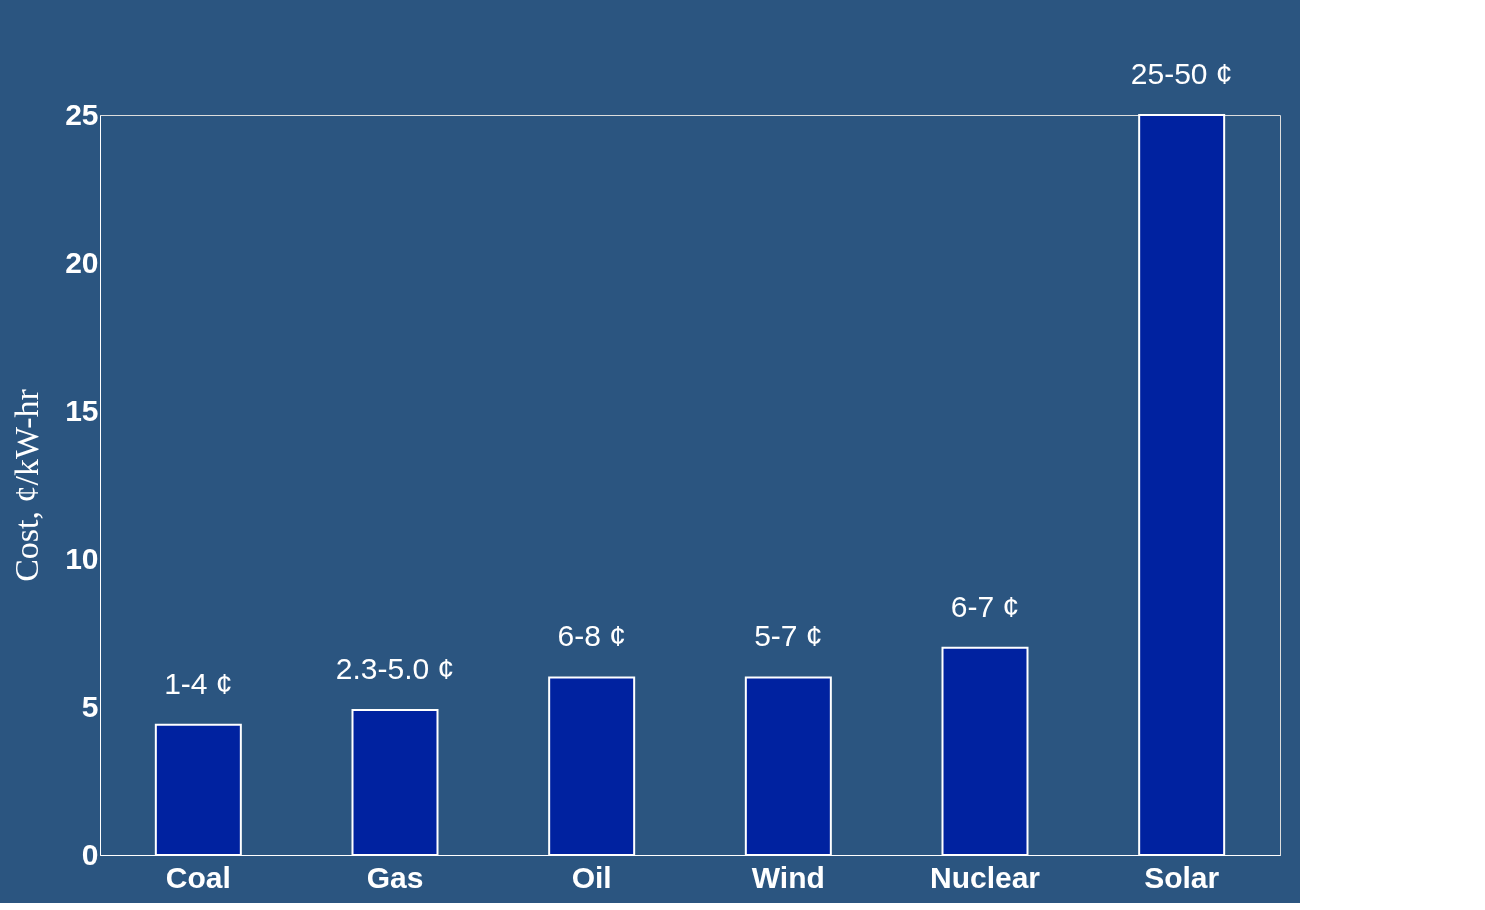 This screenshot has width=1485, height=910. What do you see at coordinates (788, 636) in the screenshot?
I see `data-label: 5-7 ¢` at bounding box center [788, 636].